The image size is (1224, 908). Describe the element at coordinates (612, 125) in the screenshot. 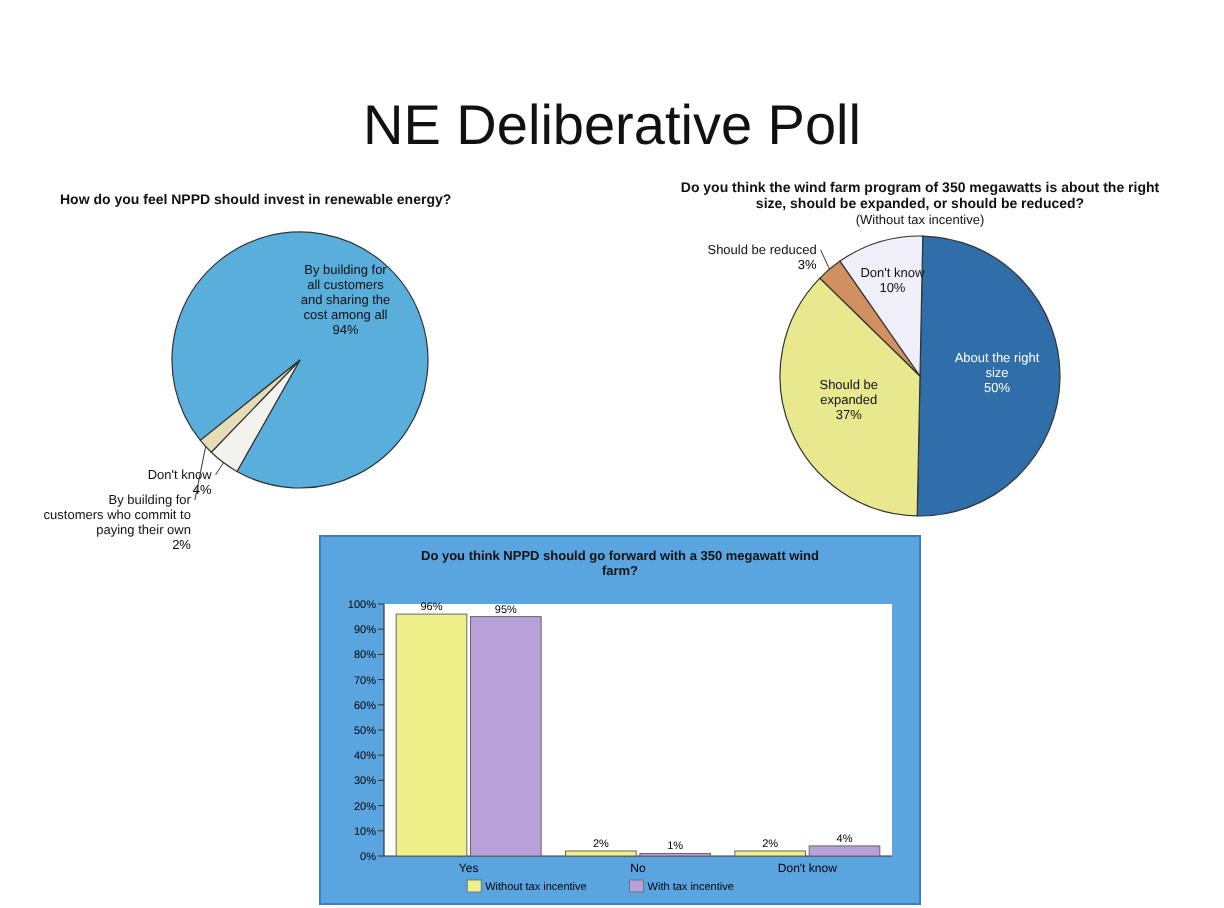

I see `text: NE Deliberative Poll` at that location.